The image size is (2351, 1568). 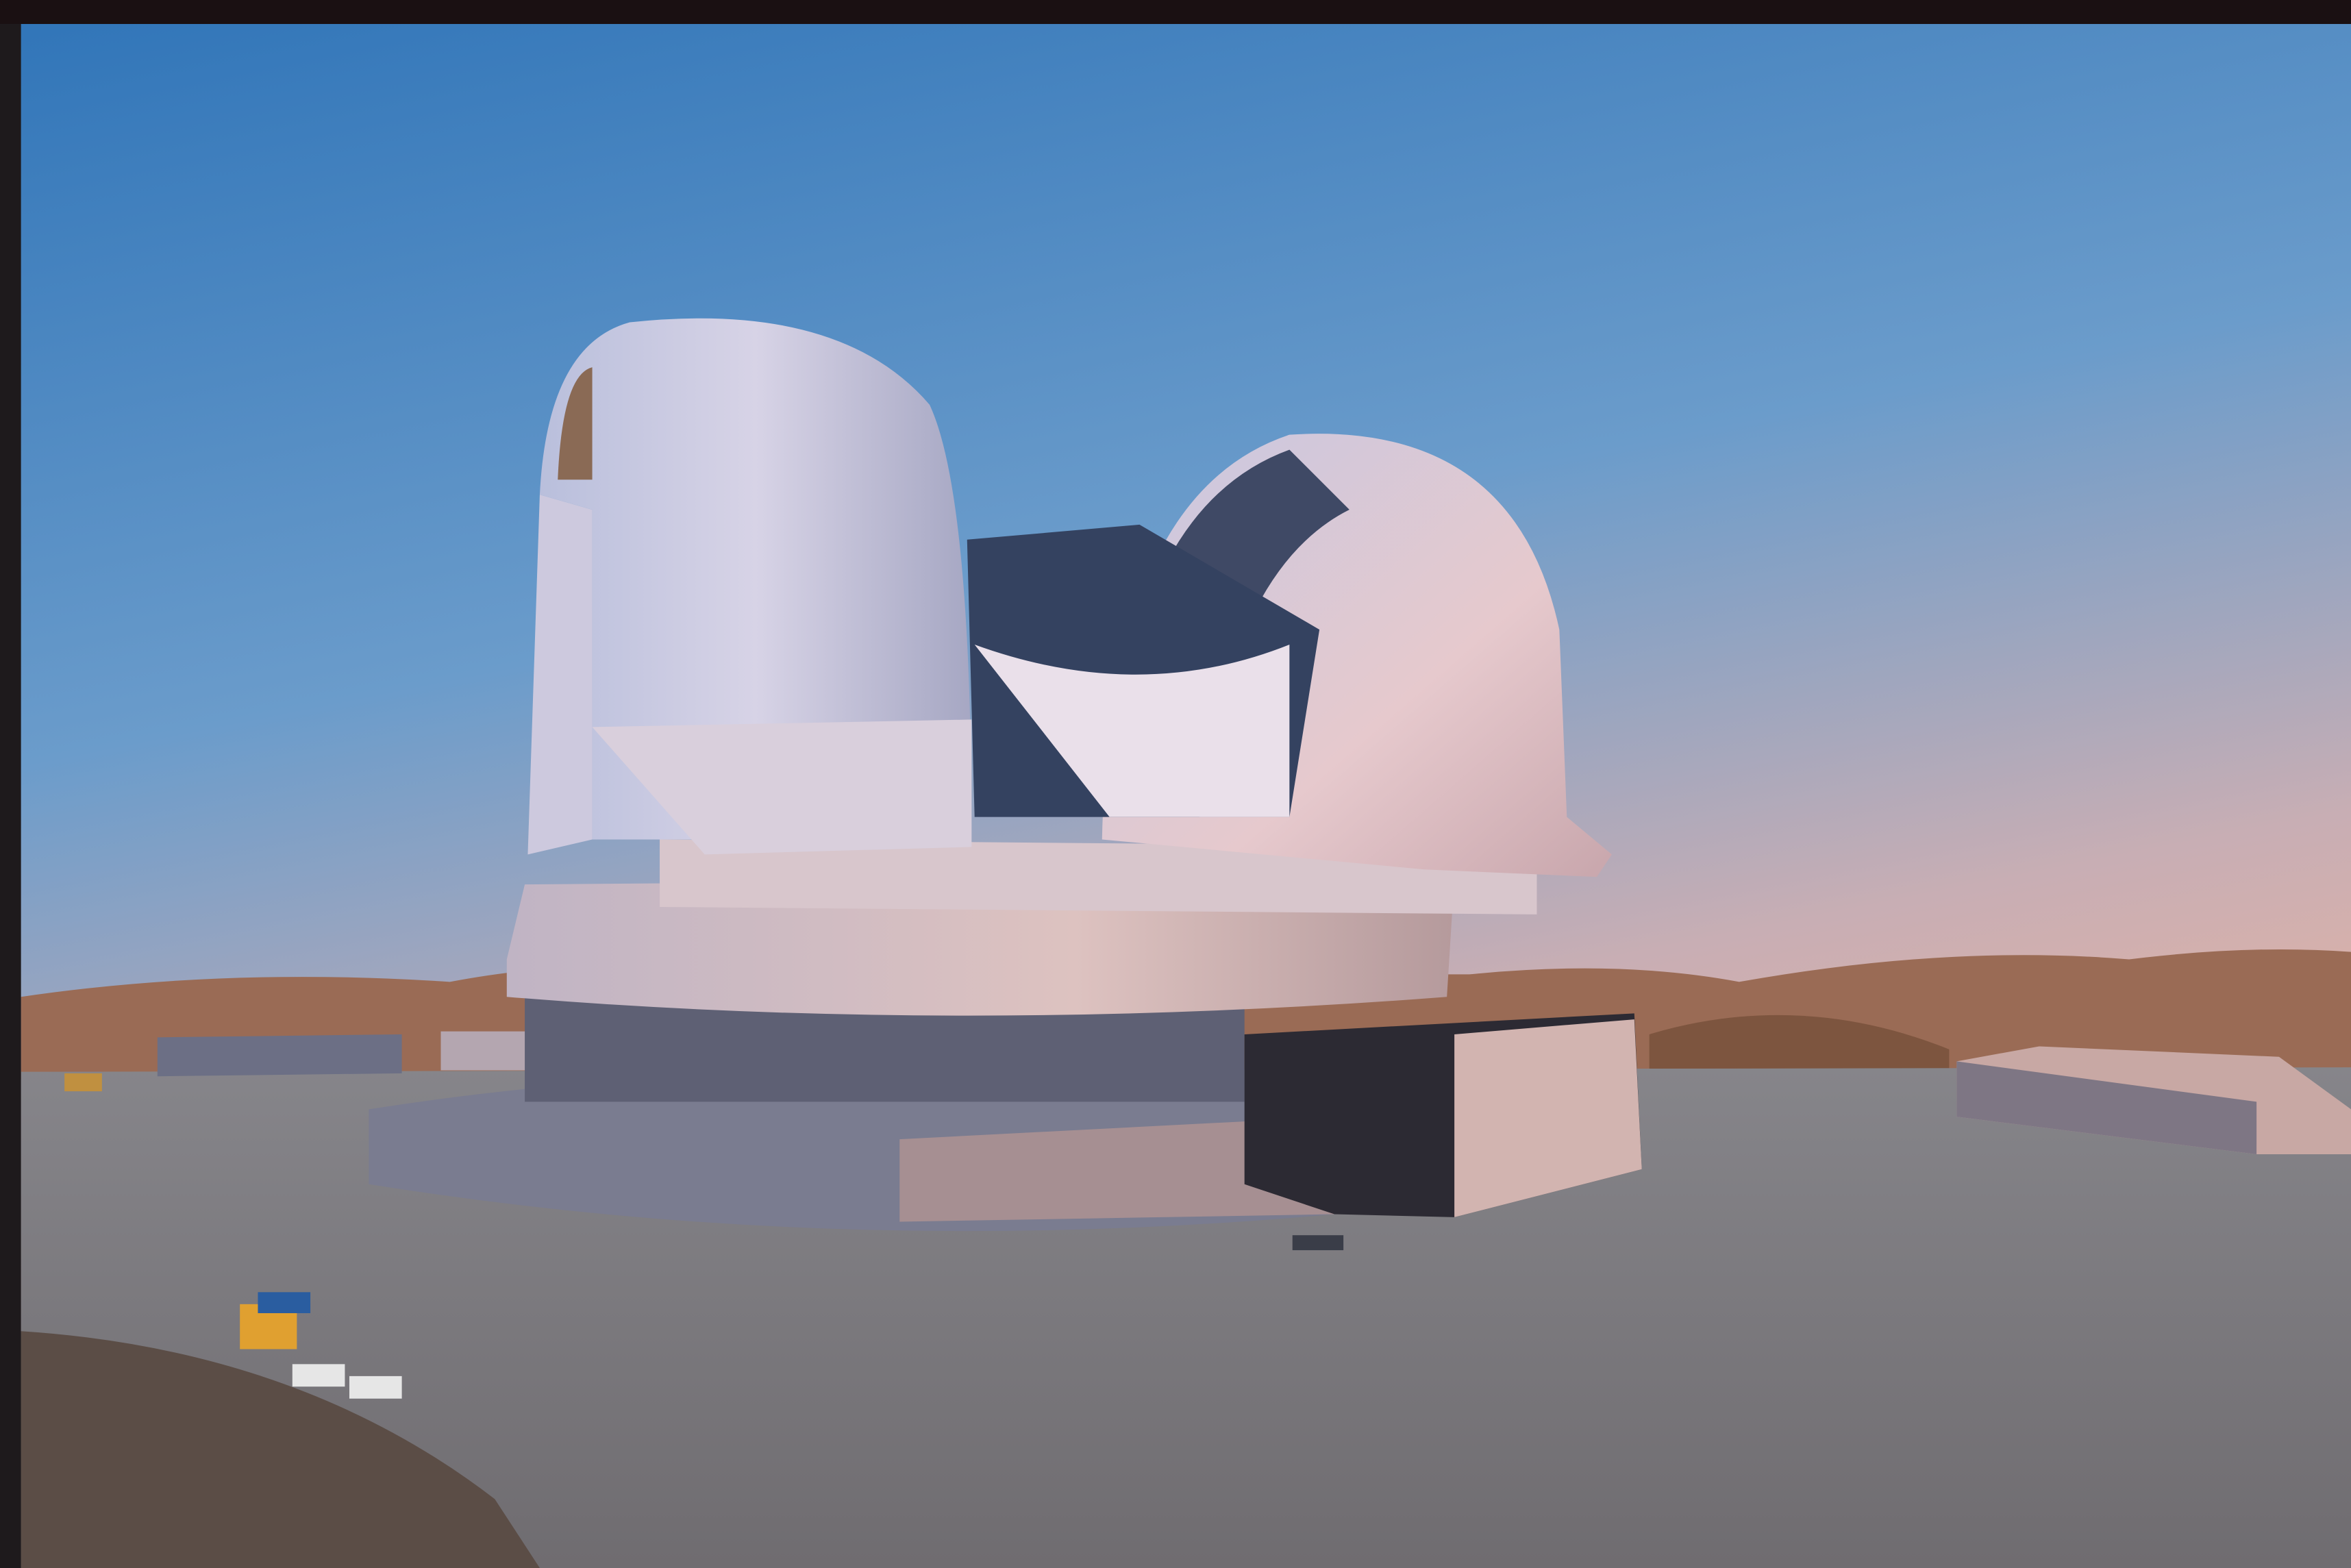 I want to click on truck-tank, so click(x=285, y=1302).